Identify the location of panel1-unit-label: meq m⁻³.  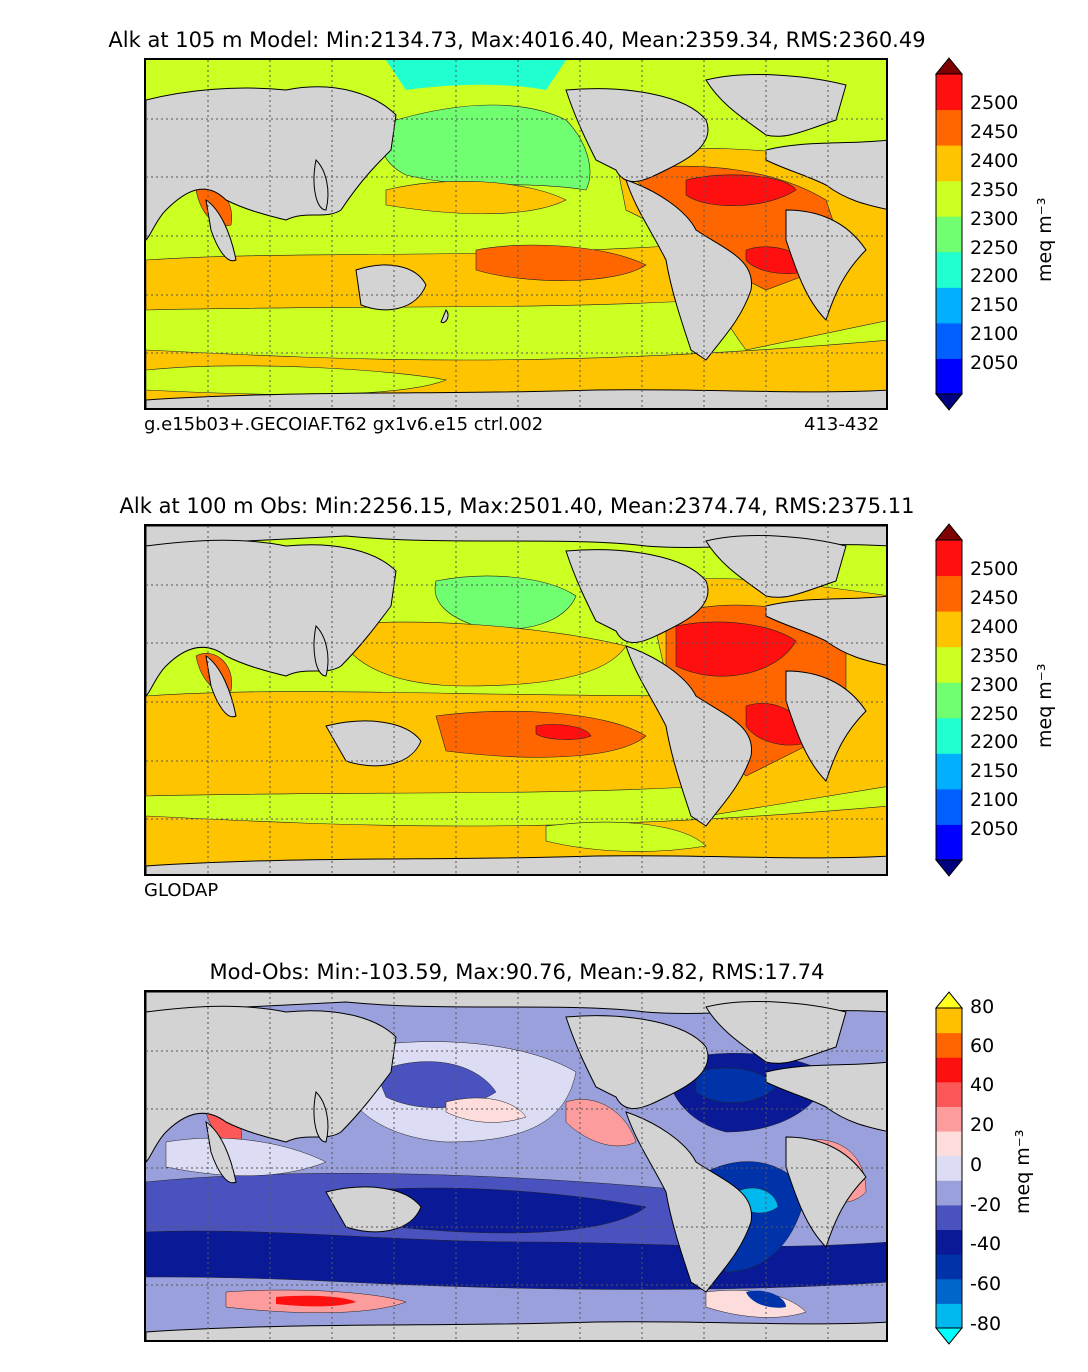
(1045, 239).